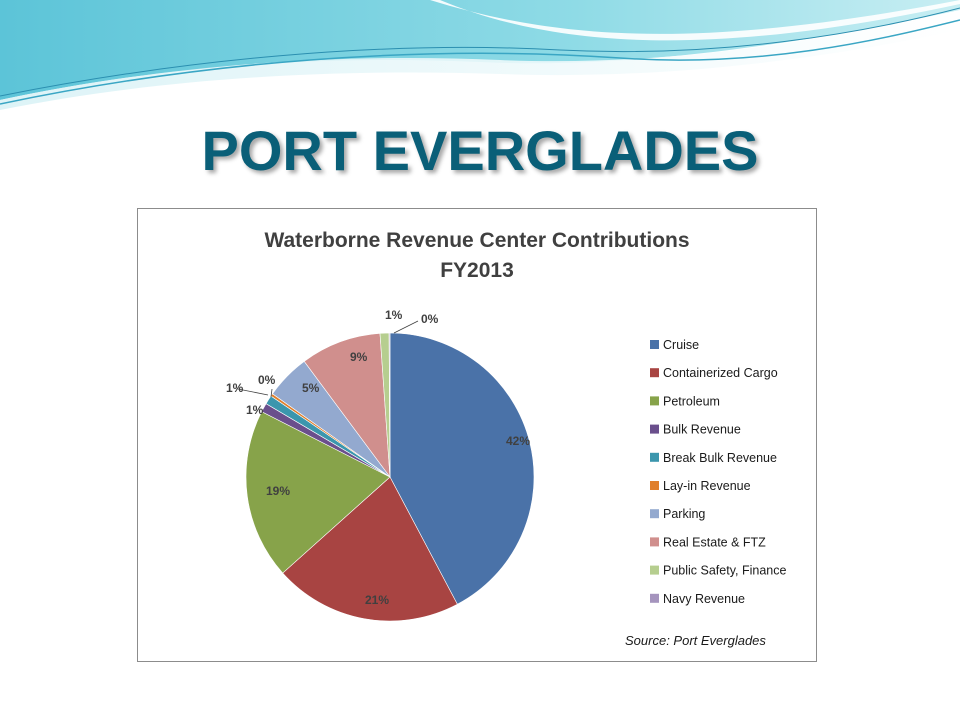  I want to click on pie-data-labels: 42%21%19%1%1%0%5%9%1% 0%, so click(378, 457).